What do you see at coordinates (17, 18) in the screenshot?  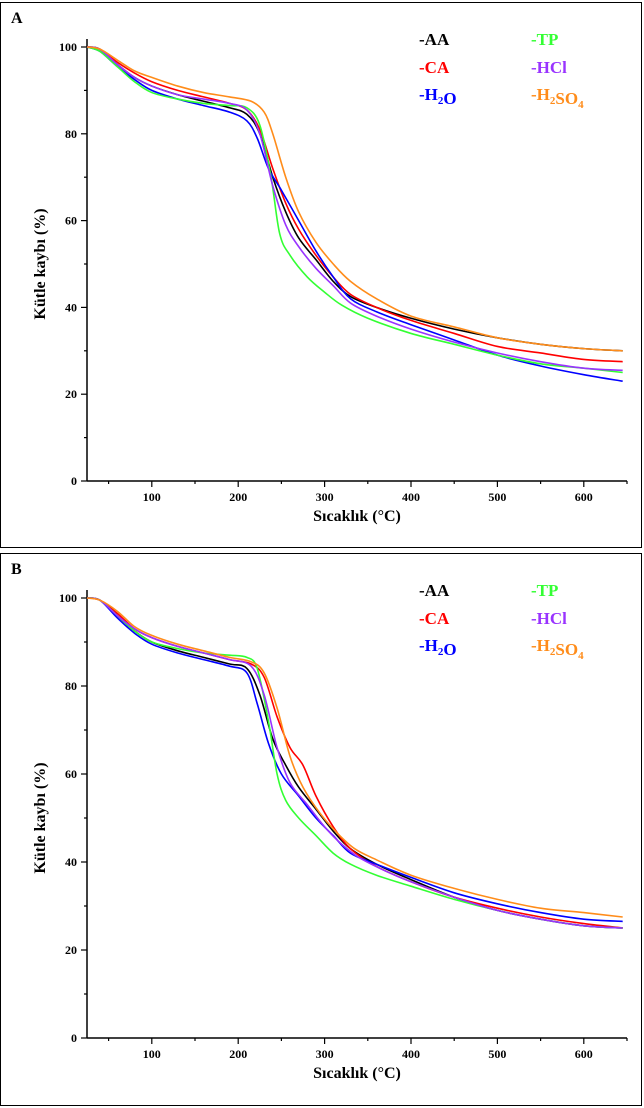 I see `panel-letter: A` at bounding box center [17, 18].